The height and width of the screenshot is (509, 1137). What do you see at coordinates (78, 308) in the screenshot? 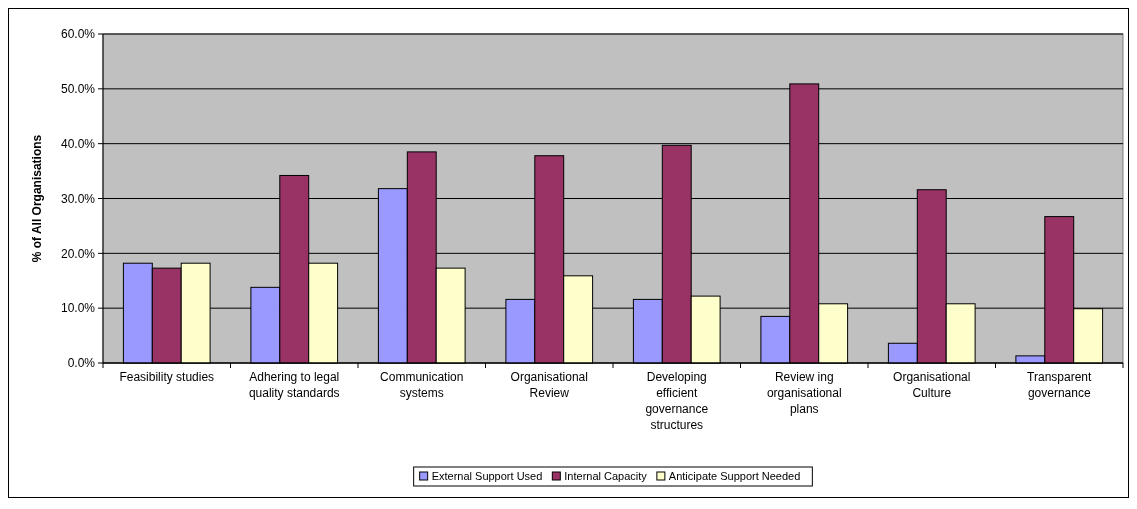
I see `y-tick-label: 10.0%` at bounding box center [78, 308].